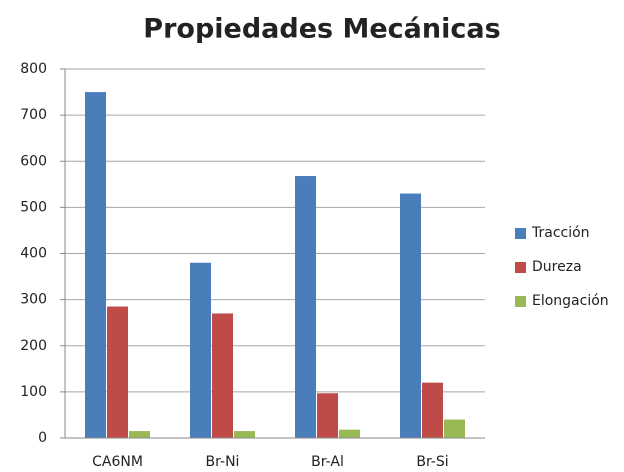 This screenshot has height=472, width=624. Describe the element at coordinates (33, 69) in the screenshot. I see `y-tick-label: 800` at that location.